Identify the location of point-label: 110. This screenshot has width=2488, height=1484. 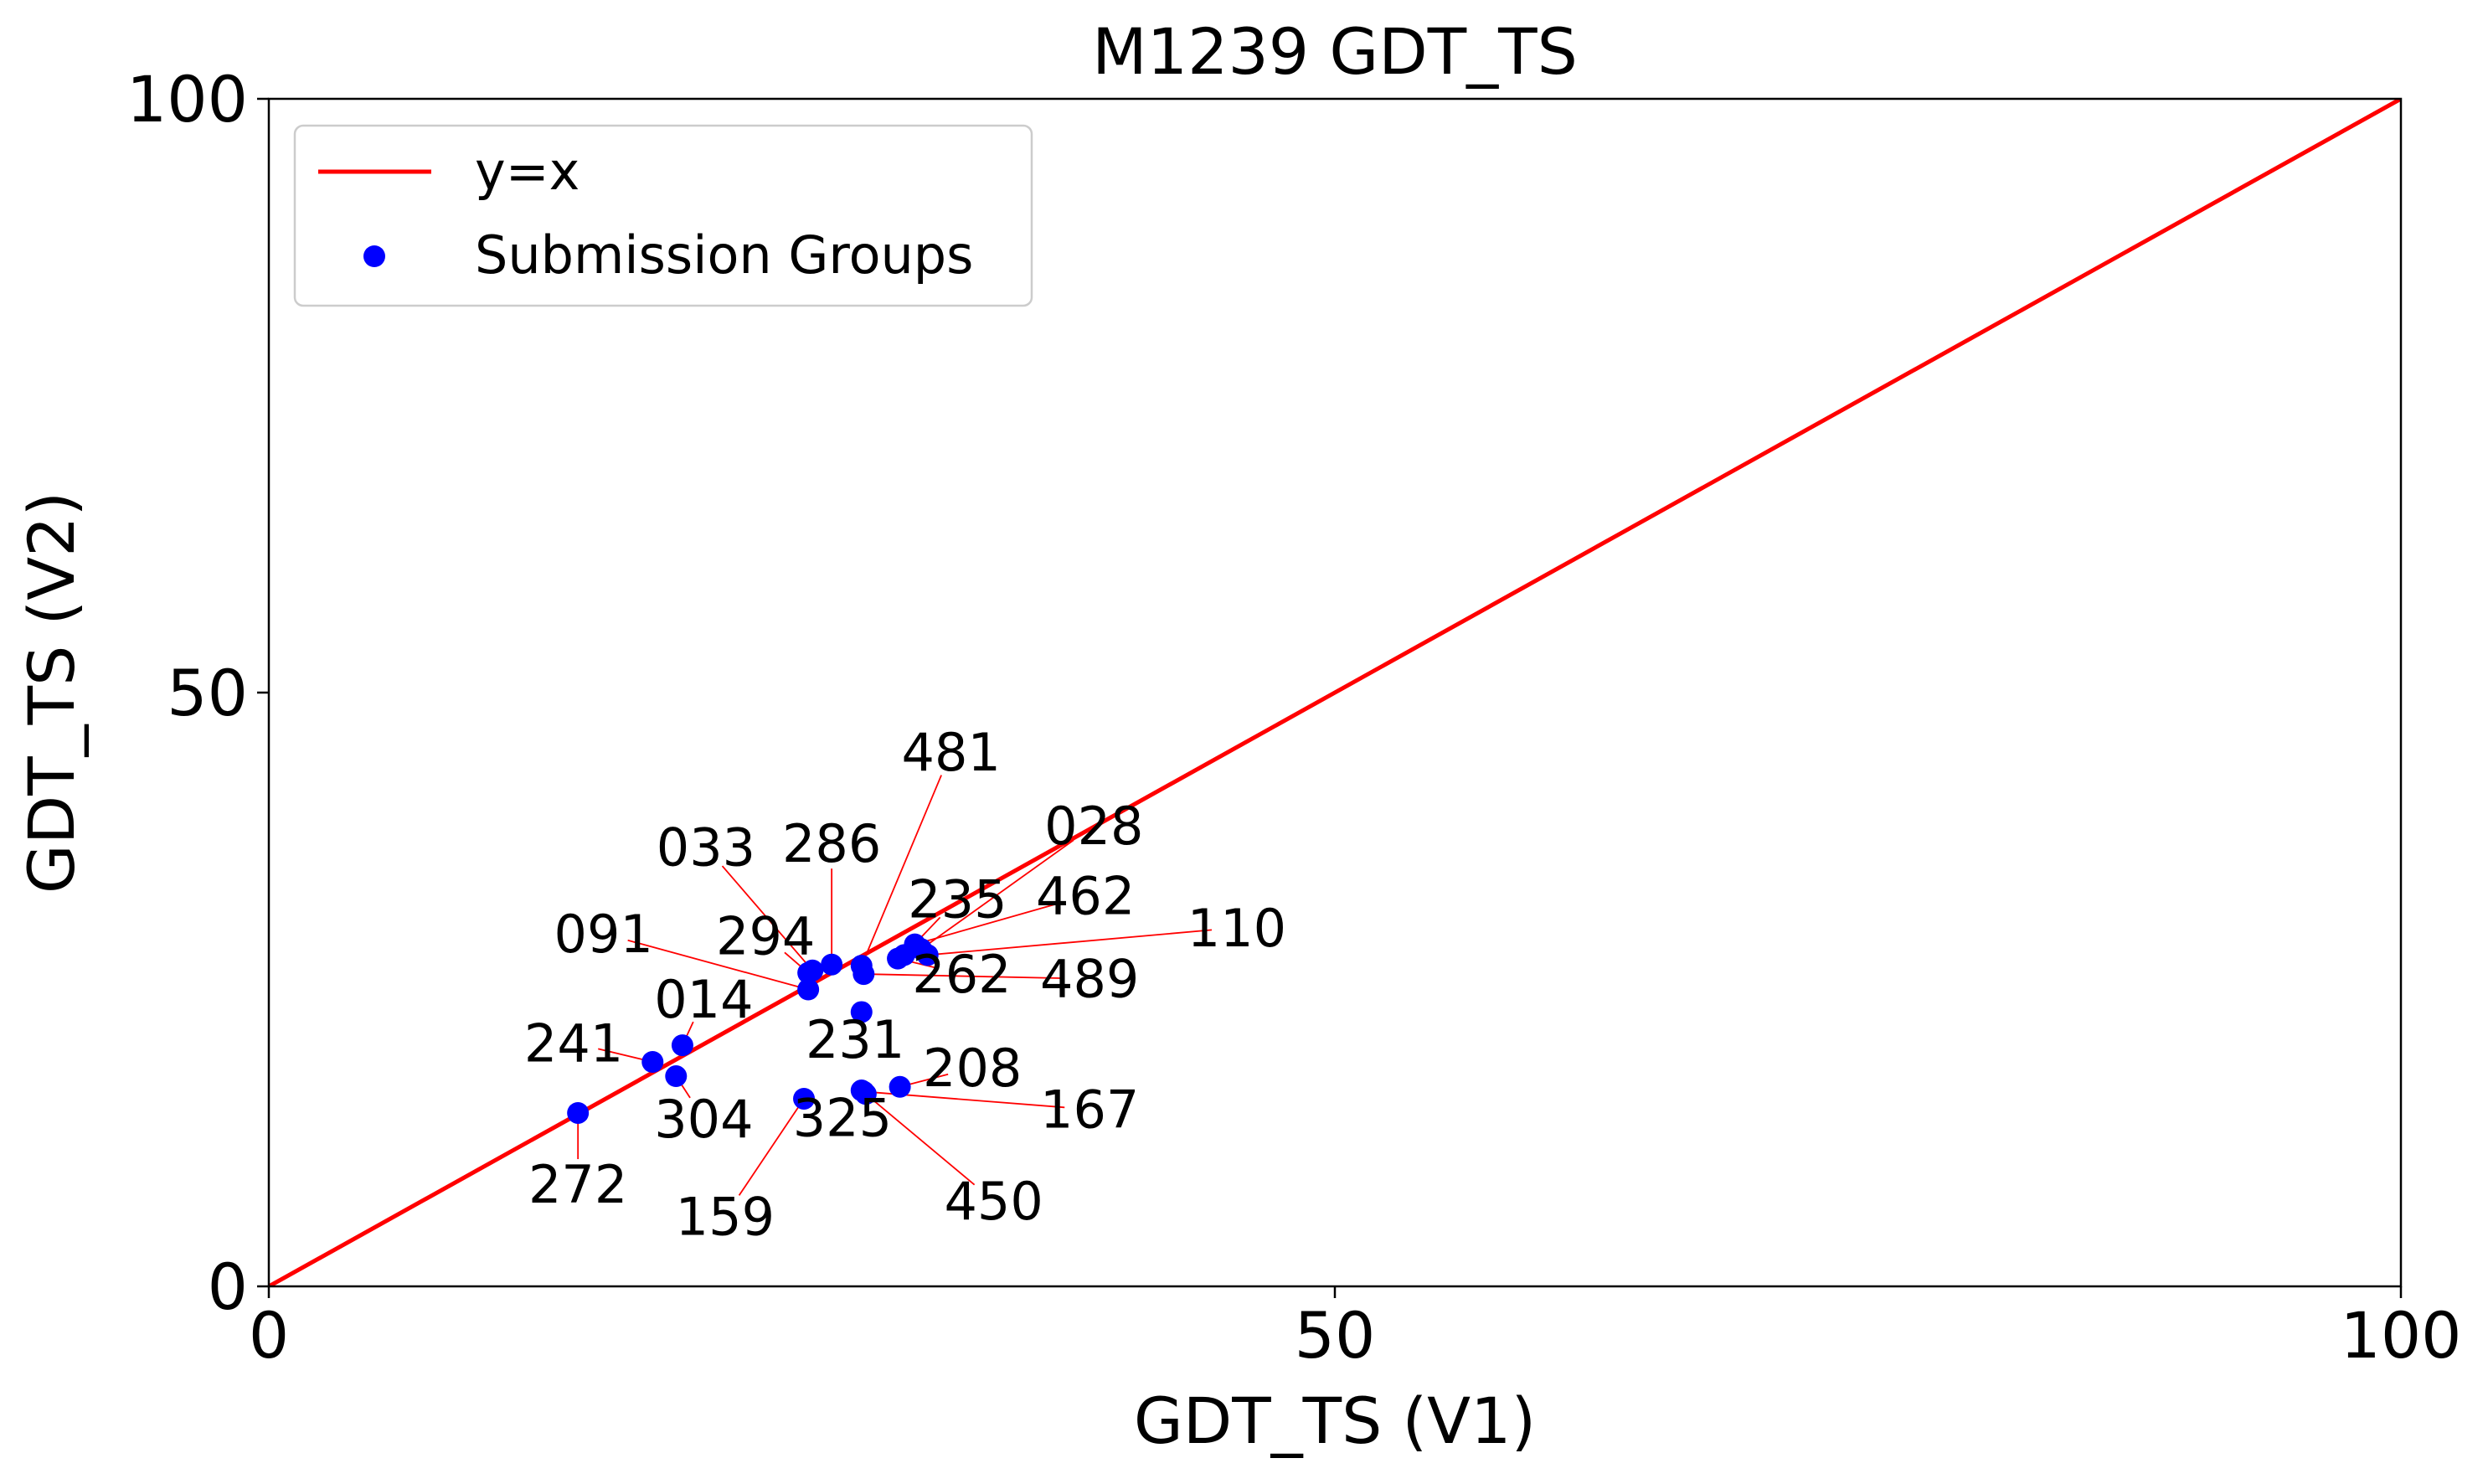
(1236, 928).